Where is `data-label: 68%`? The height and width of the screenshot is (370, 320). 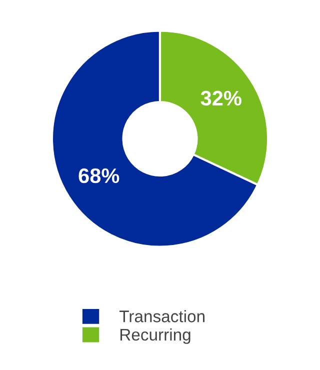
data-label: 68% is located at coordinates (99, 176).